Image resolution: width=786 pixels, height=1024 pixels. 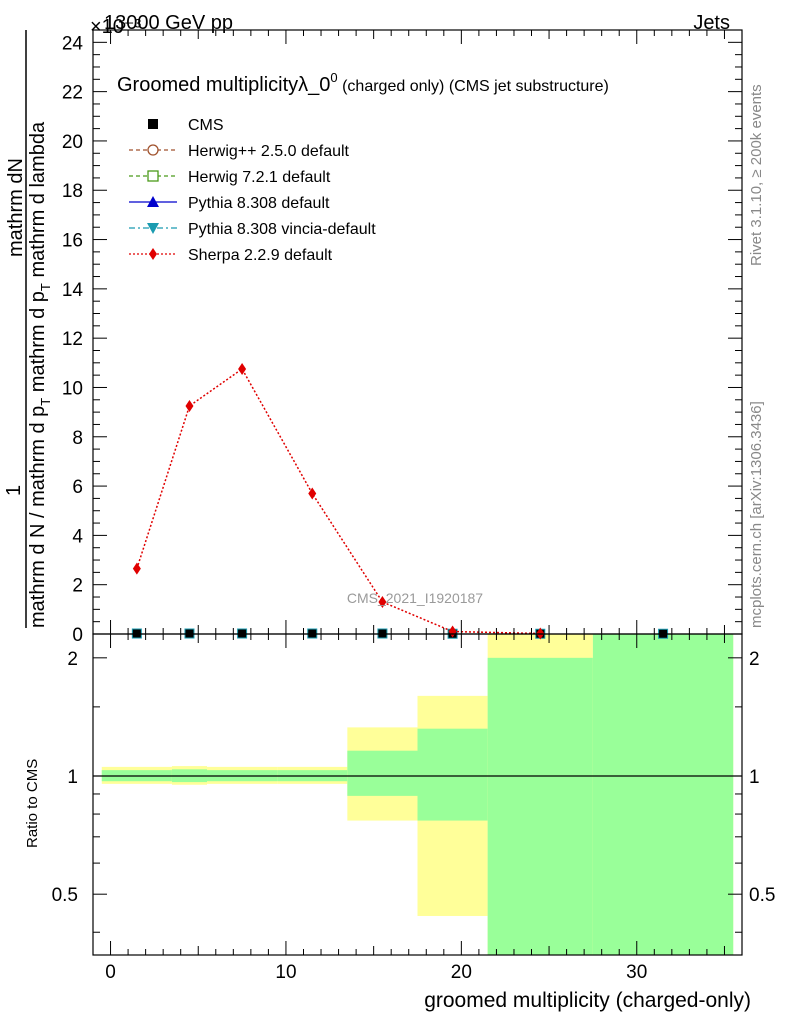 What do you see at coordinates (282, 229) in the screenshot?
I see `legend-label: Pythia 8.308 vincia-default` at bounding box center [282, 229].